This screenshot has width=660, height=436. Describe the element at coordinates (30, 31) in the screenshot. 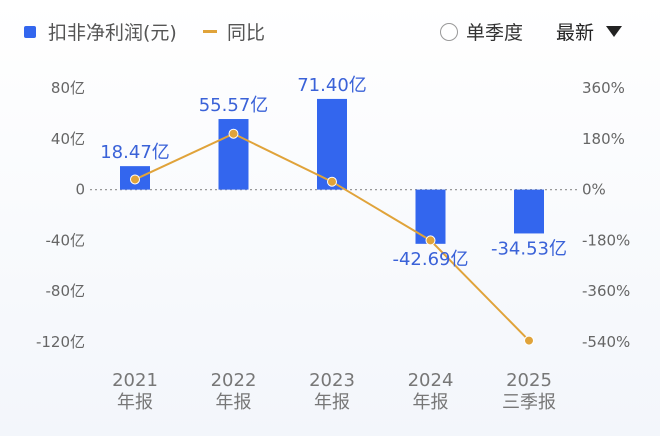

I see `bar-legend-swatch` at that location.